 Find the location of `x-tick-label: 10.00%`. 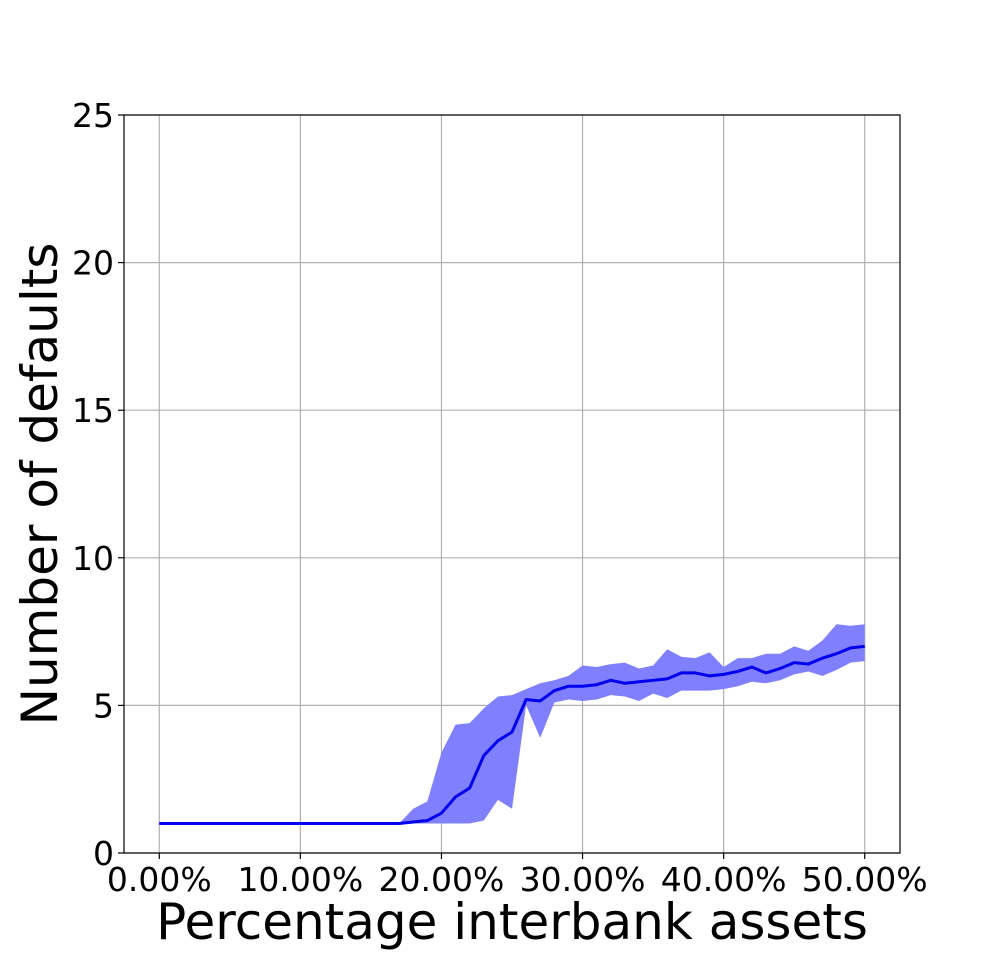

x-tick-label: 10.00% is located at coordinates (300, 879).